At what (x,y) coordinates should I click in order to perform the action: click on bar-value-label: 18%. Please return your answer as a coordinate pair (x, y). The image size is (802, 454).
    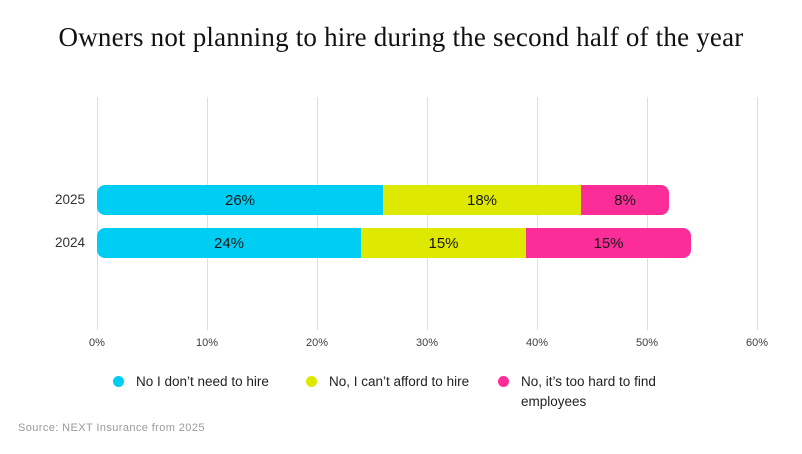
    Looking at the image, I should click on (482, 200).